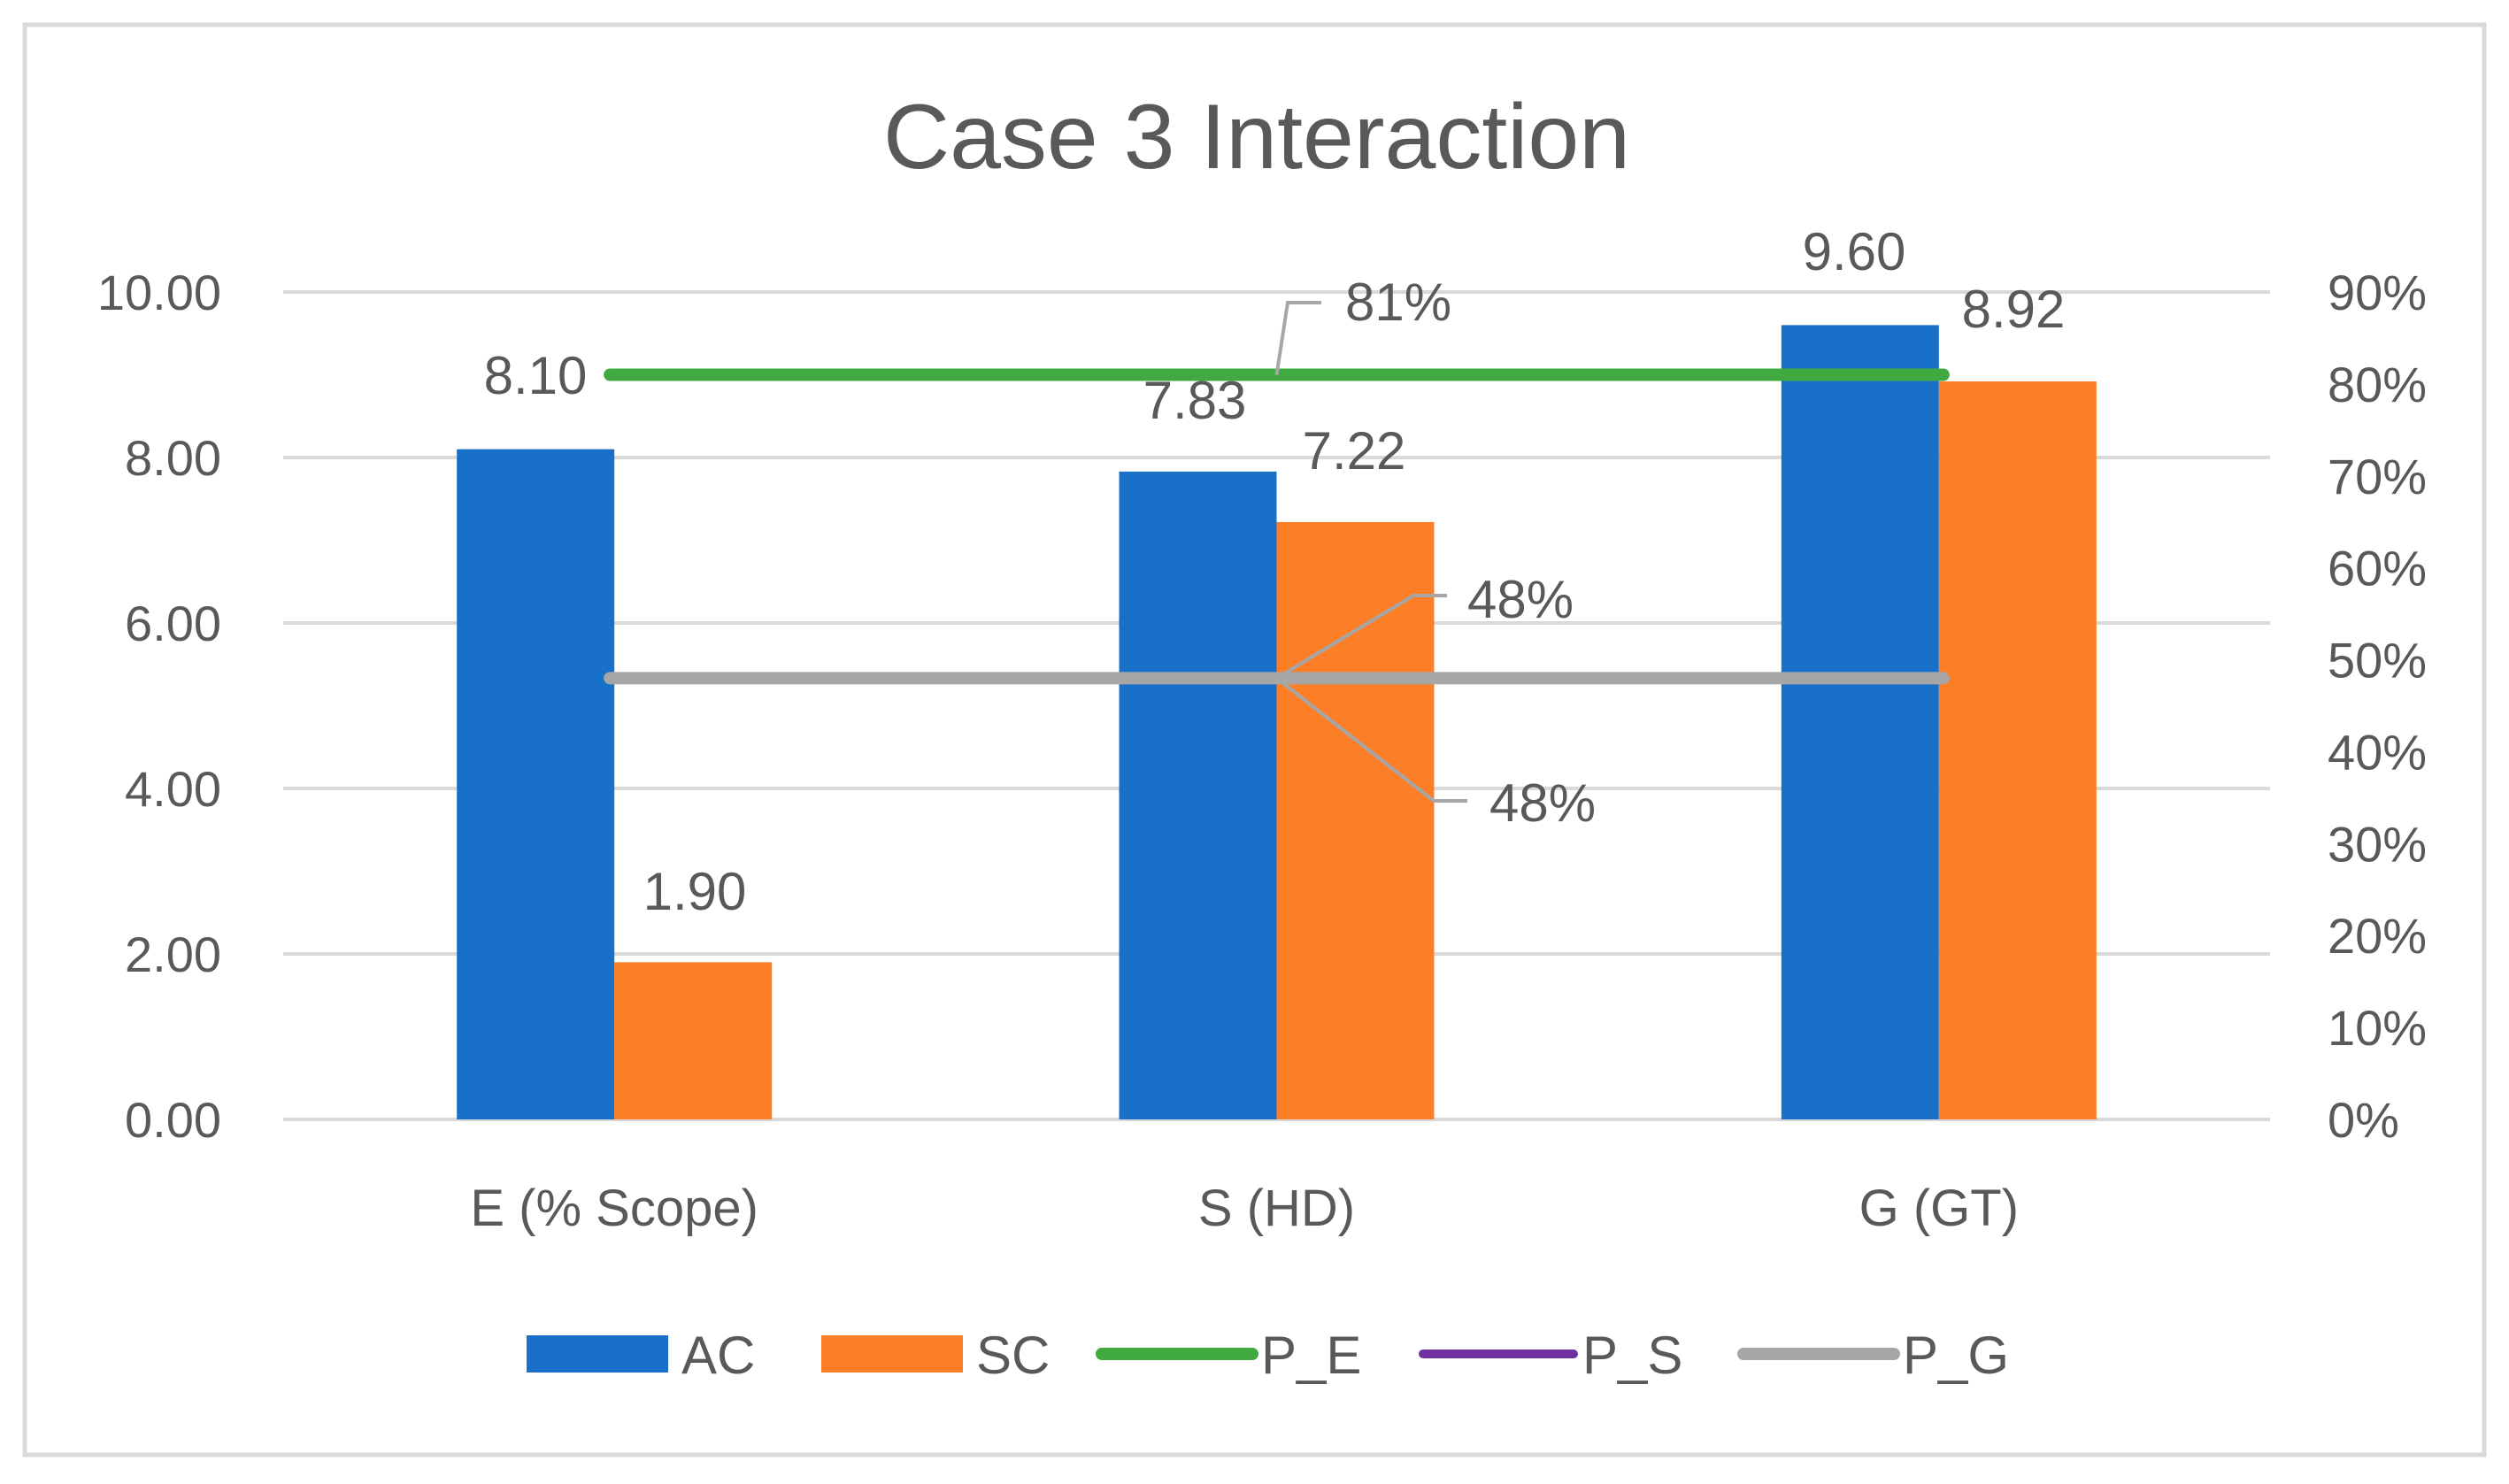 Image resolution: width=2509 pixels, height=1484 pixels. Describe the element at coordinates (2378, 292) in the screenshot. I see `right-tick-label: 90%` at that location.